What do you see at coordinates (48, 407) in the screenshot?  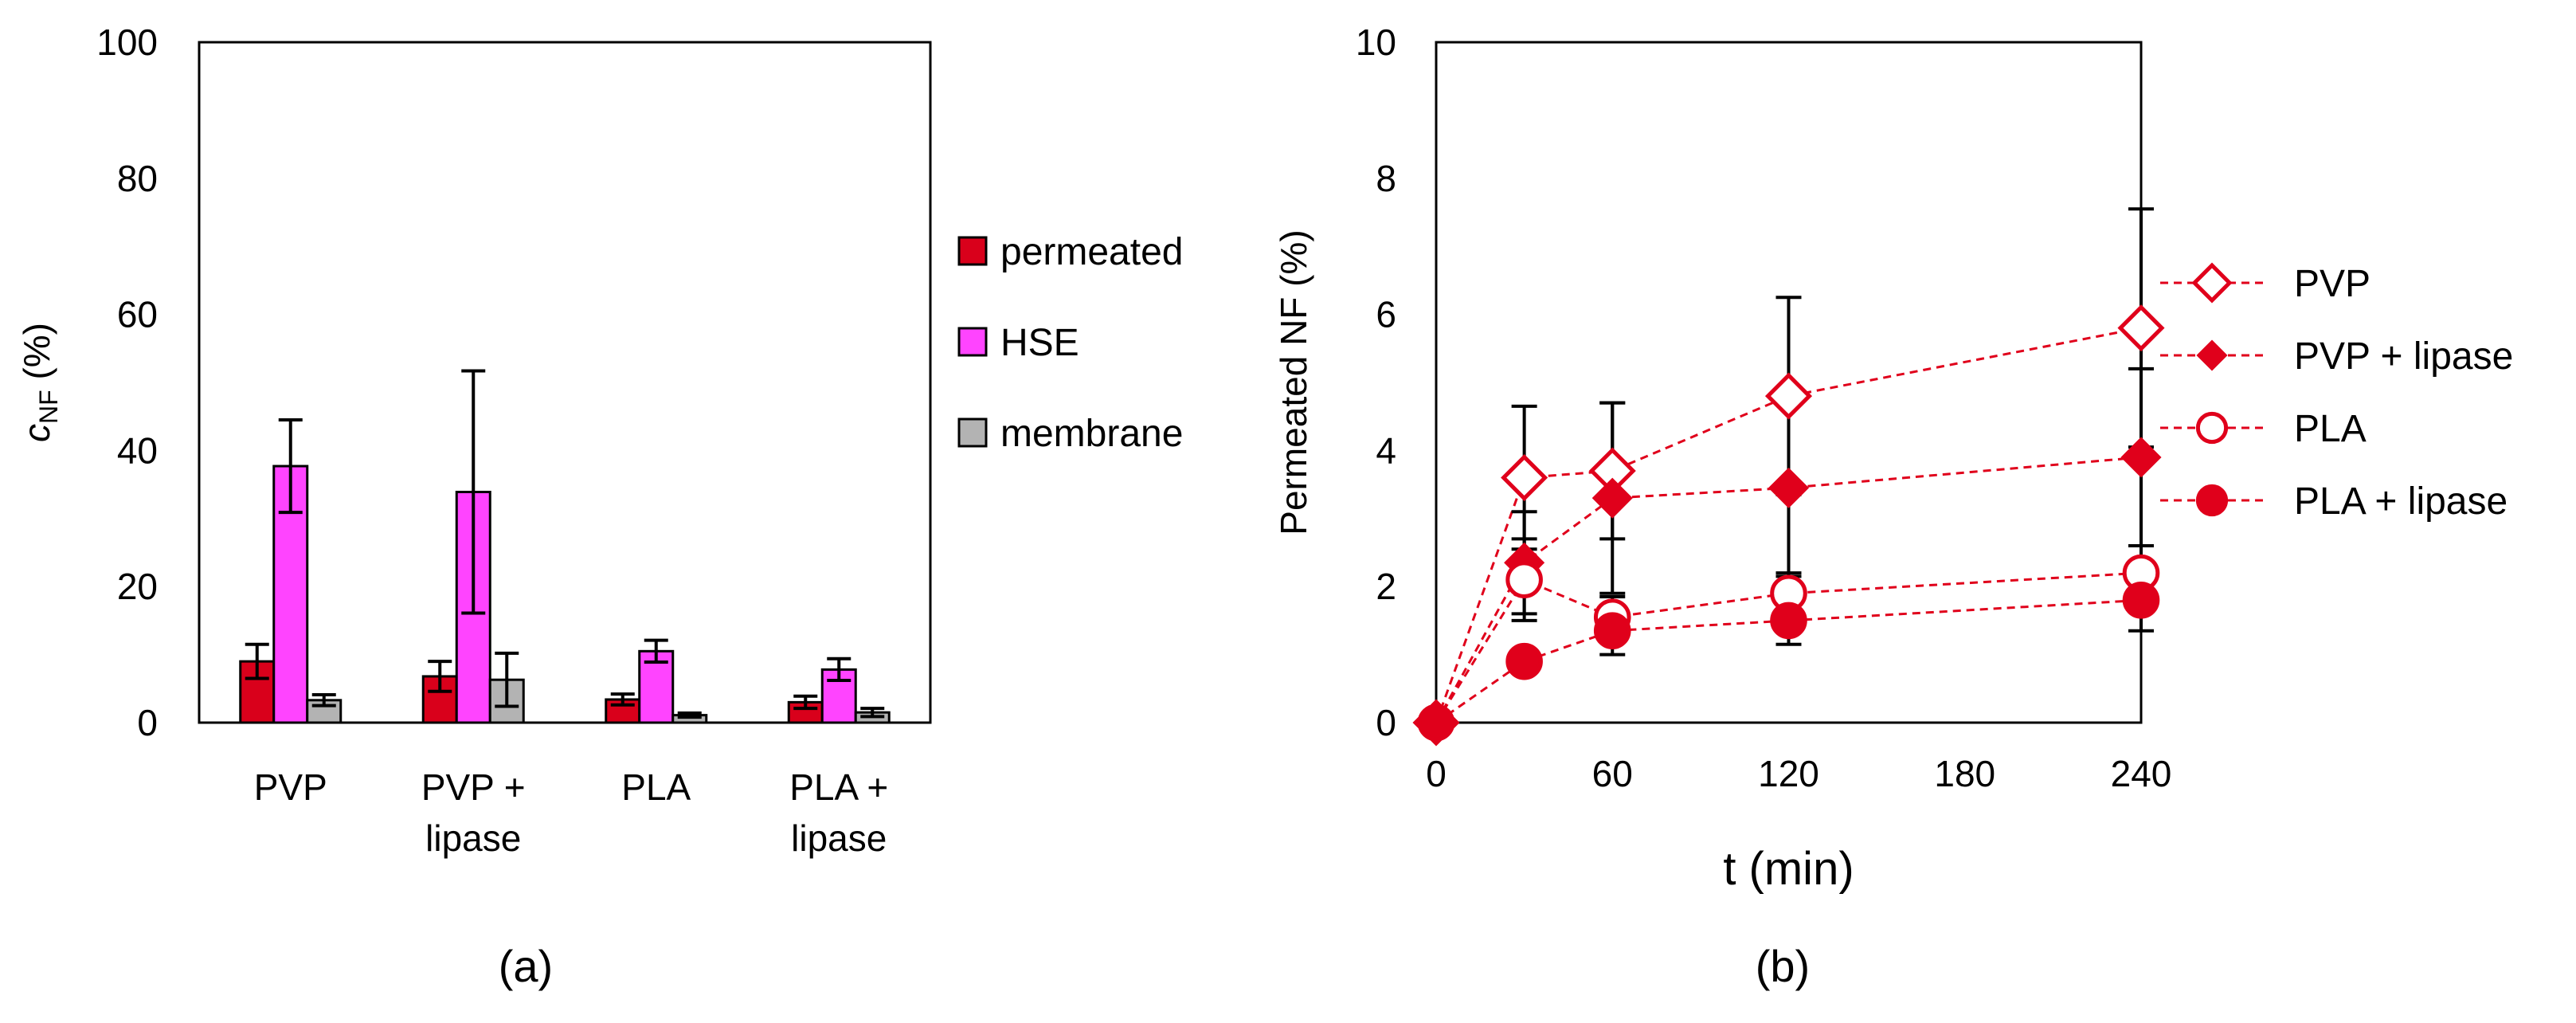 I see `y-axis-label-subscript: NF` at bounding box center [48, 407].